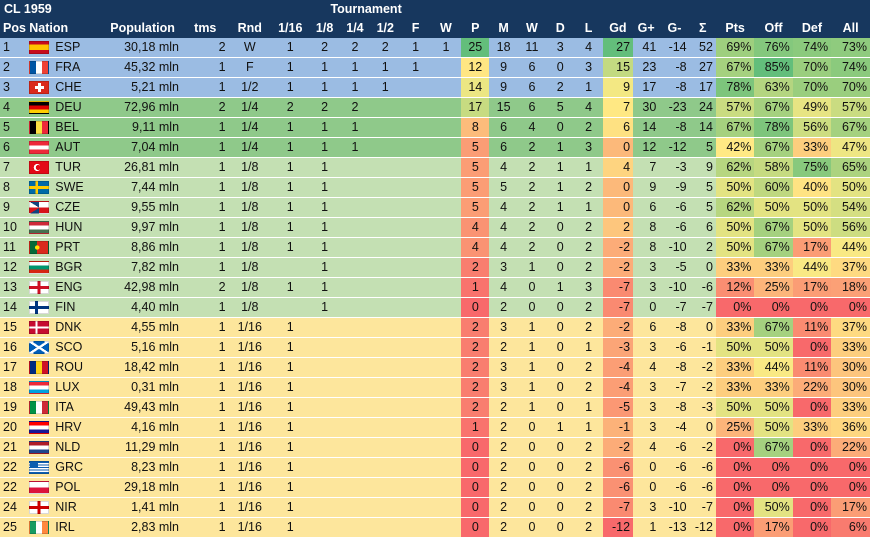 The height and width of the screenshot is (540, 870). Describe the element at coordinates (646, 327) in the screenshot. I see `gp-cell: 6` at that location.